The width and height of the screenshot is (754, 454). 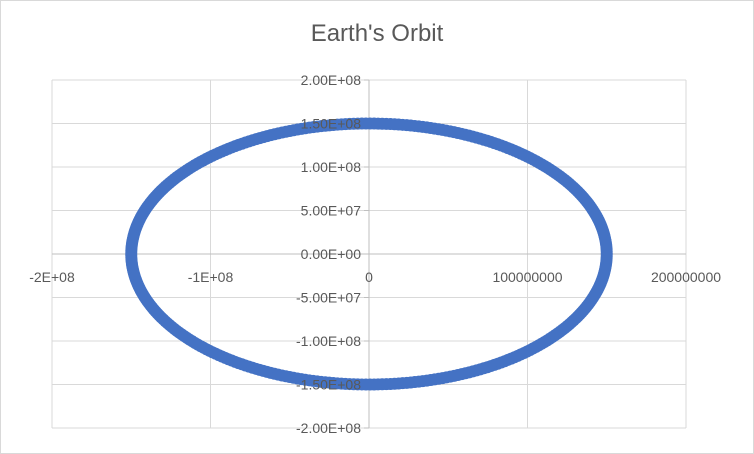 I want to click on x-tick-label: -2E+08, so click(x=52, y=277).